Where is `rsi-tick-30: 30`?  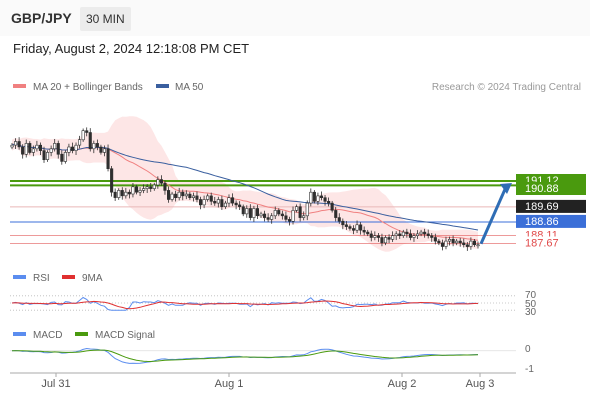
rsi-tick-30: 30 is located at coordinates (531, 312).